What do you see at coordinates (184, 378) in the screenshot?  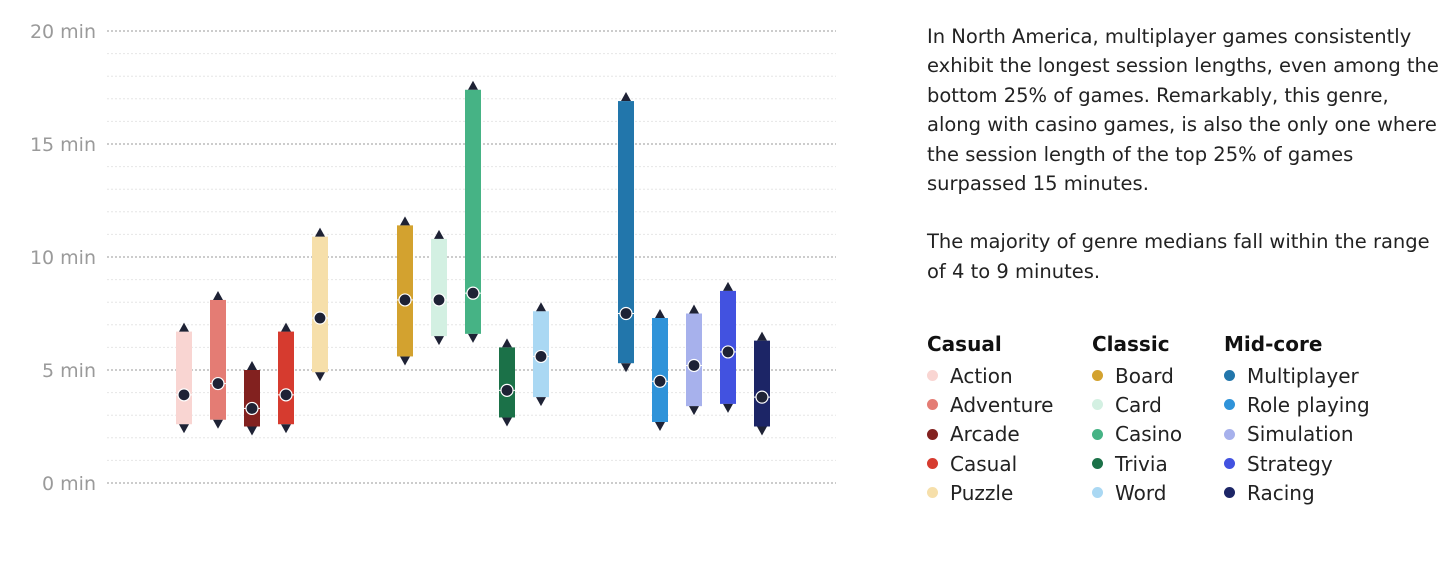 I see `range-bar-action` at bounding box center [184, 378].